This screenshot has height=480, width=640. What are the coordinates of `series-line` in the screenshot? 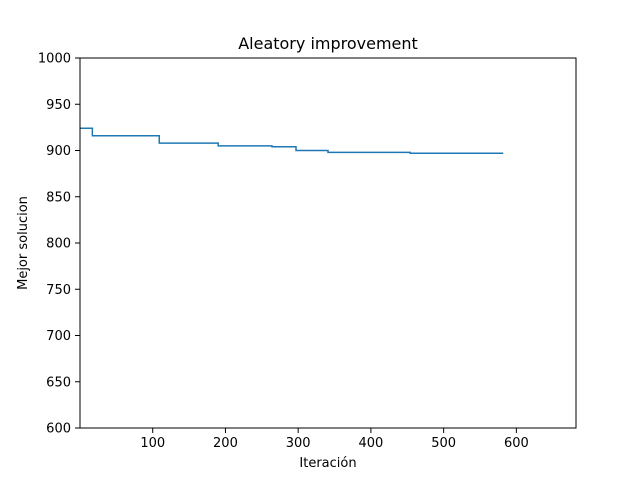 It's located at (292, 141).